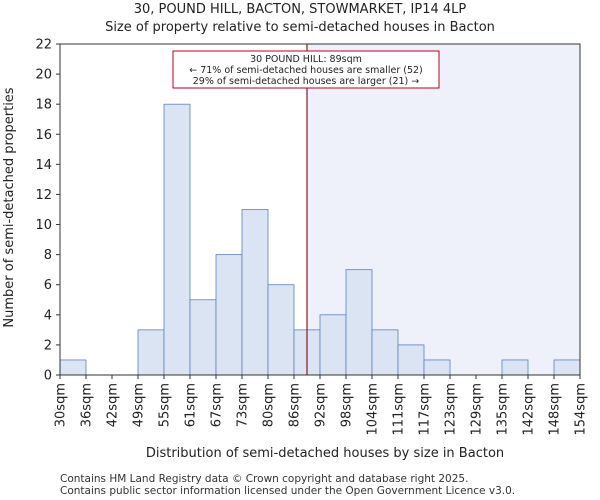  Describe the element at coordinates (139, 405) in the screenshot. I see `x-tick-label: 49sqm` at that location.